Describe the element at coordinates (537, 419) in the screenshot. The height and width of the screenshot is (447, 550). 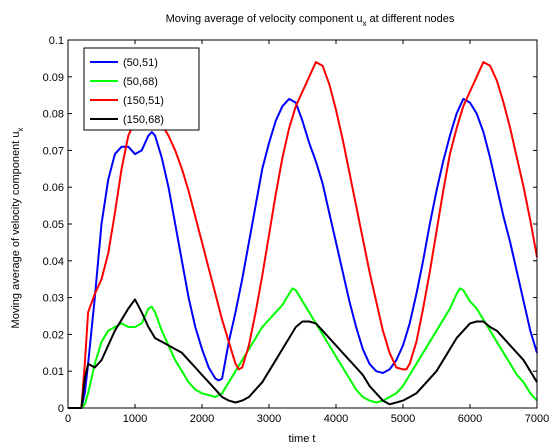
I see `x-tick-label: 7000` at that location.